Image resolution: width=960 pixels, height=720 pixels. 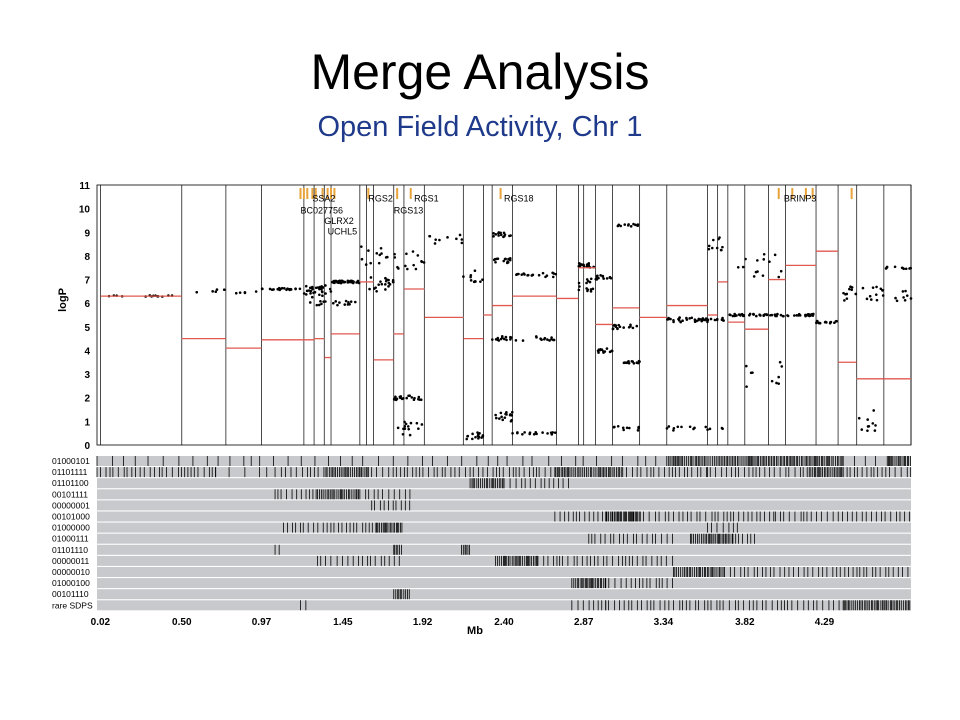 I want to click on track-label: 01101111, so click(x=70, y=472).